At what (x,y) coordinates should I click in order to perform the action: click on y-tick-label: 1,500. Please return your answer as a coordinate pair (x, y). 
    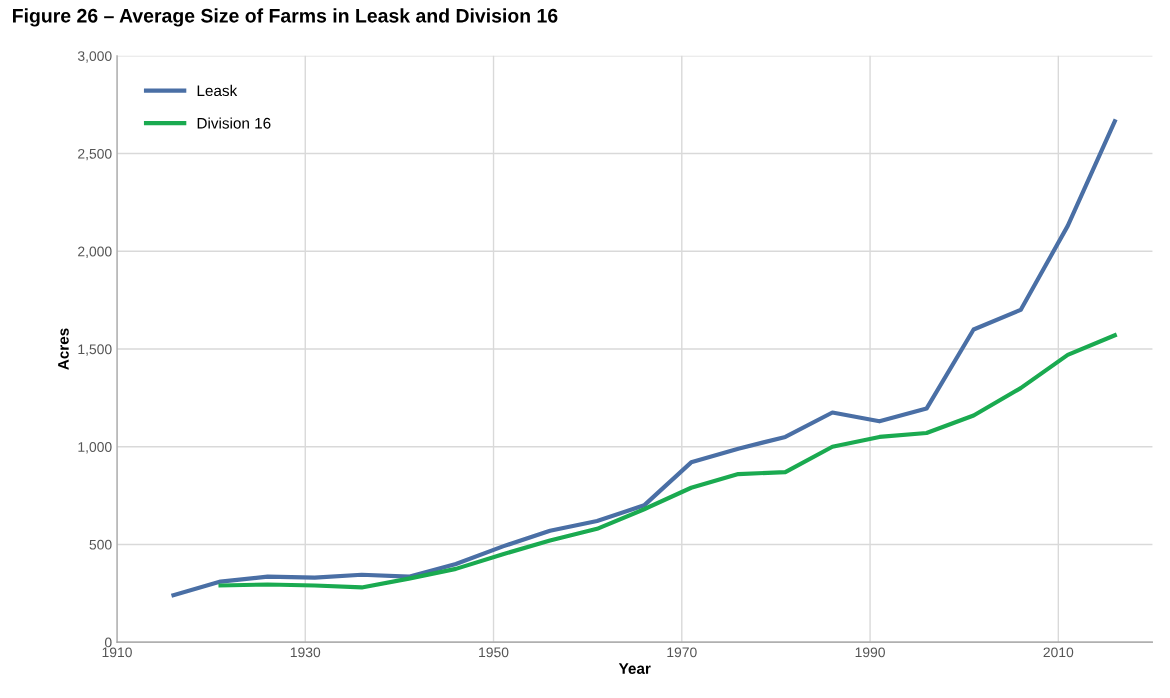
    Looking at the image, I should click on (95, 350).